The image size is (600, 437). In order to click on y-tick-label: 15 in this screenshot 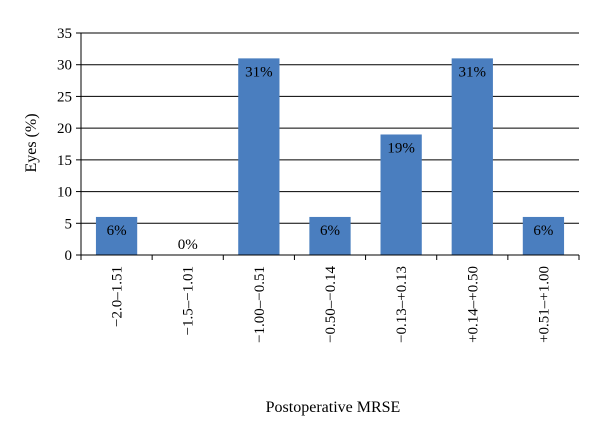, I will do `click(64, 161)`.